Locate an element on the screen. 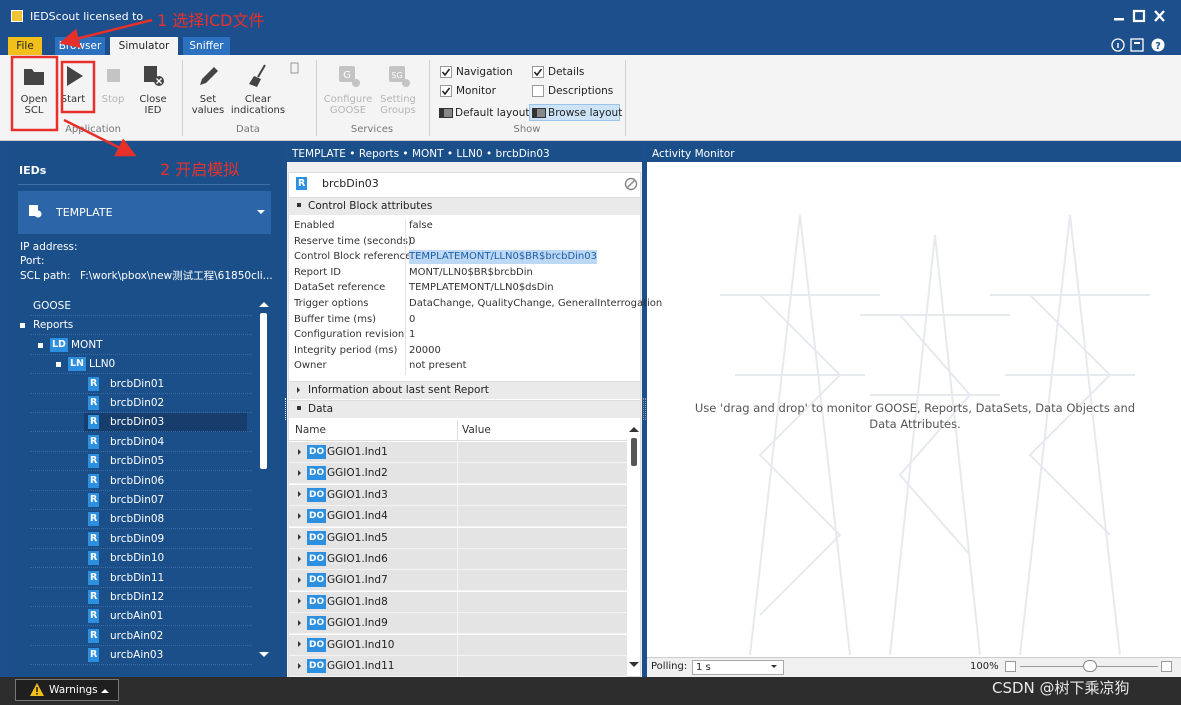  button-icon: SG is located at coordinates (399, 76).